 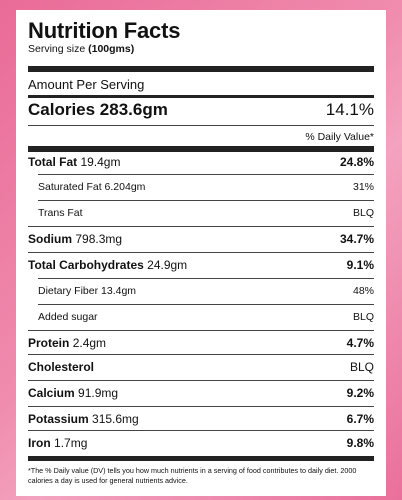 I want to click on nutrient-name: Trans Fat, so click(x=60, y=213).